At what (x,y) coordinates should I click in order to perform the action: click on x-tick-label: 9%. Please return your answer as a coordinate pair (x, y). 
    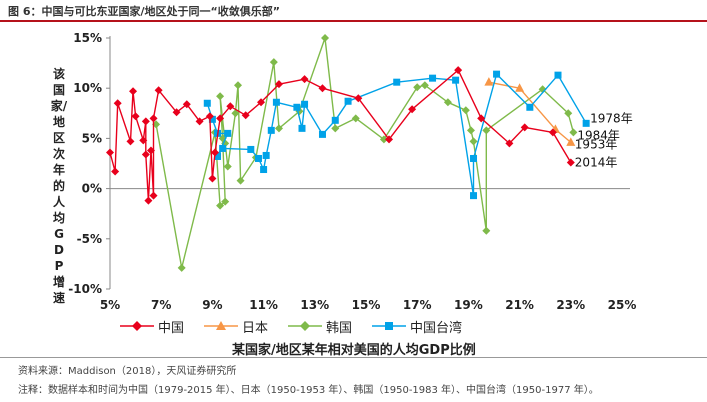
    Looking at the image, I should click on (212, 305).